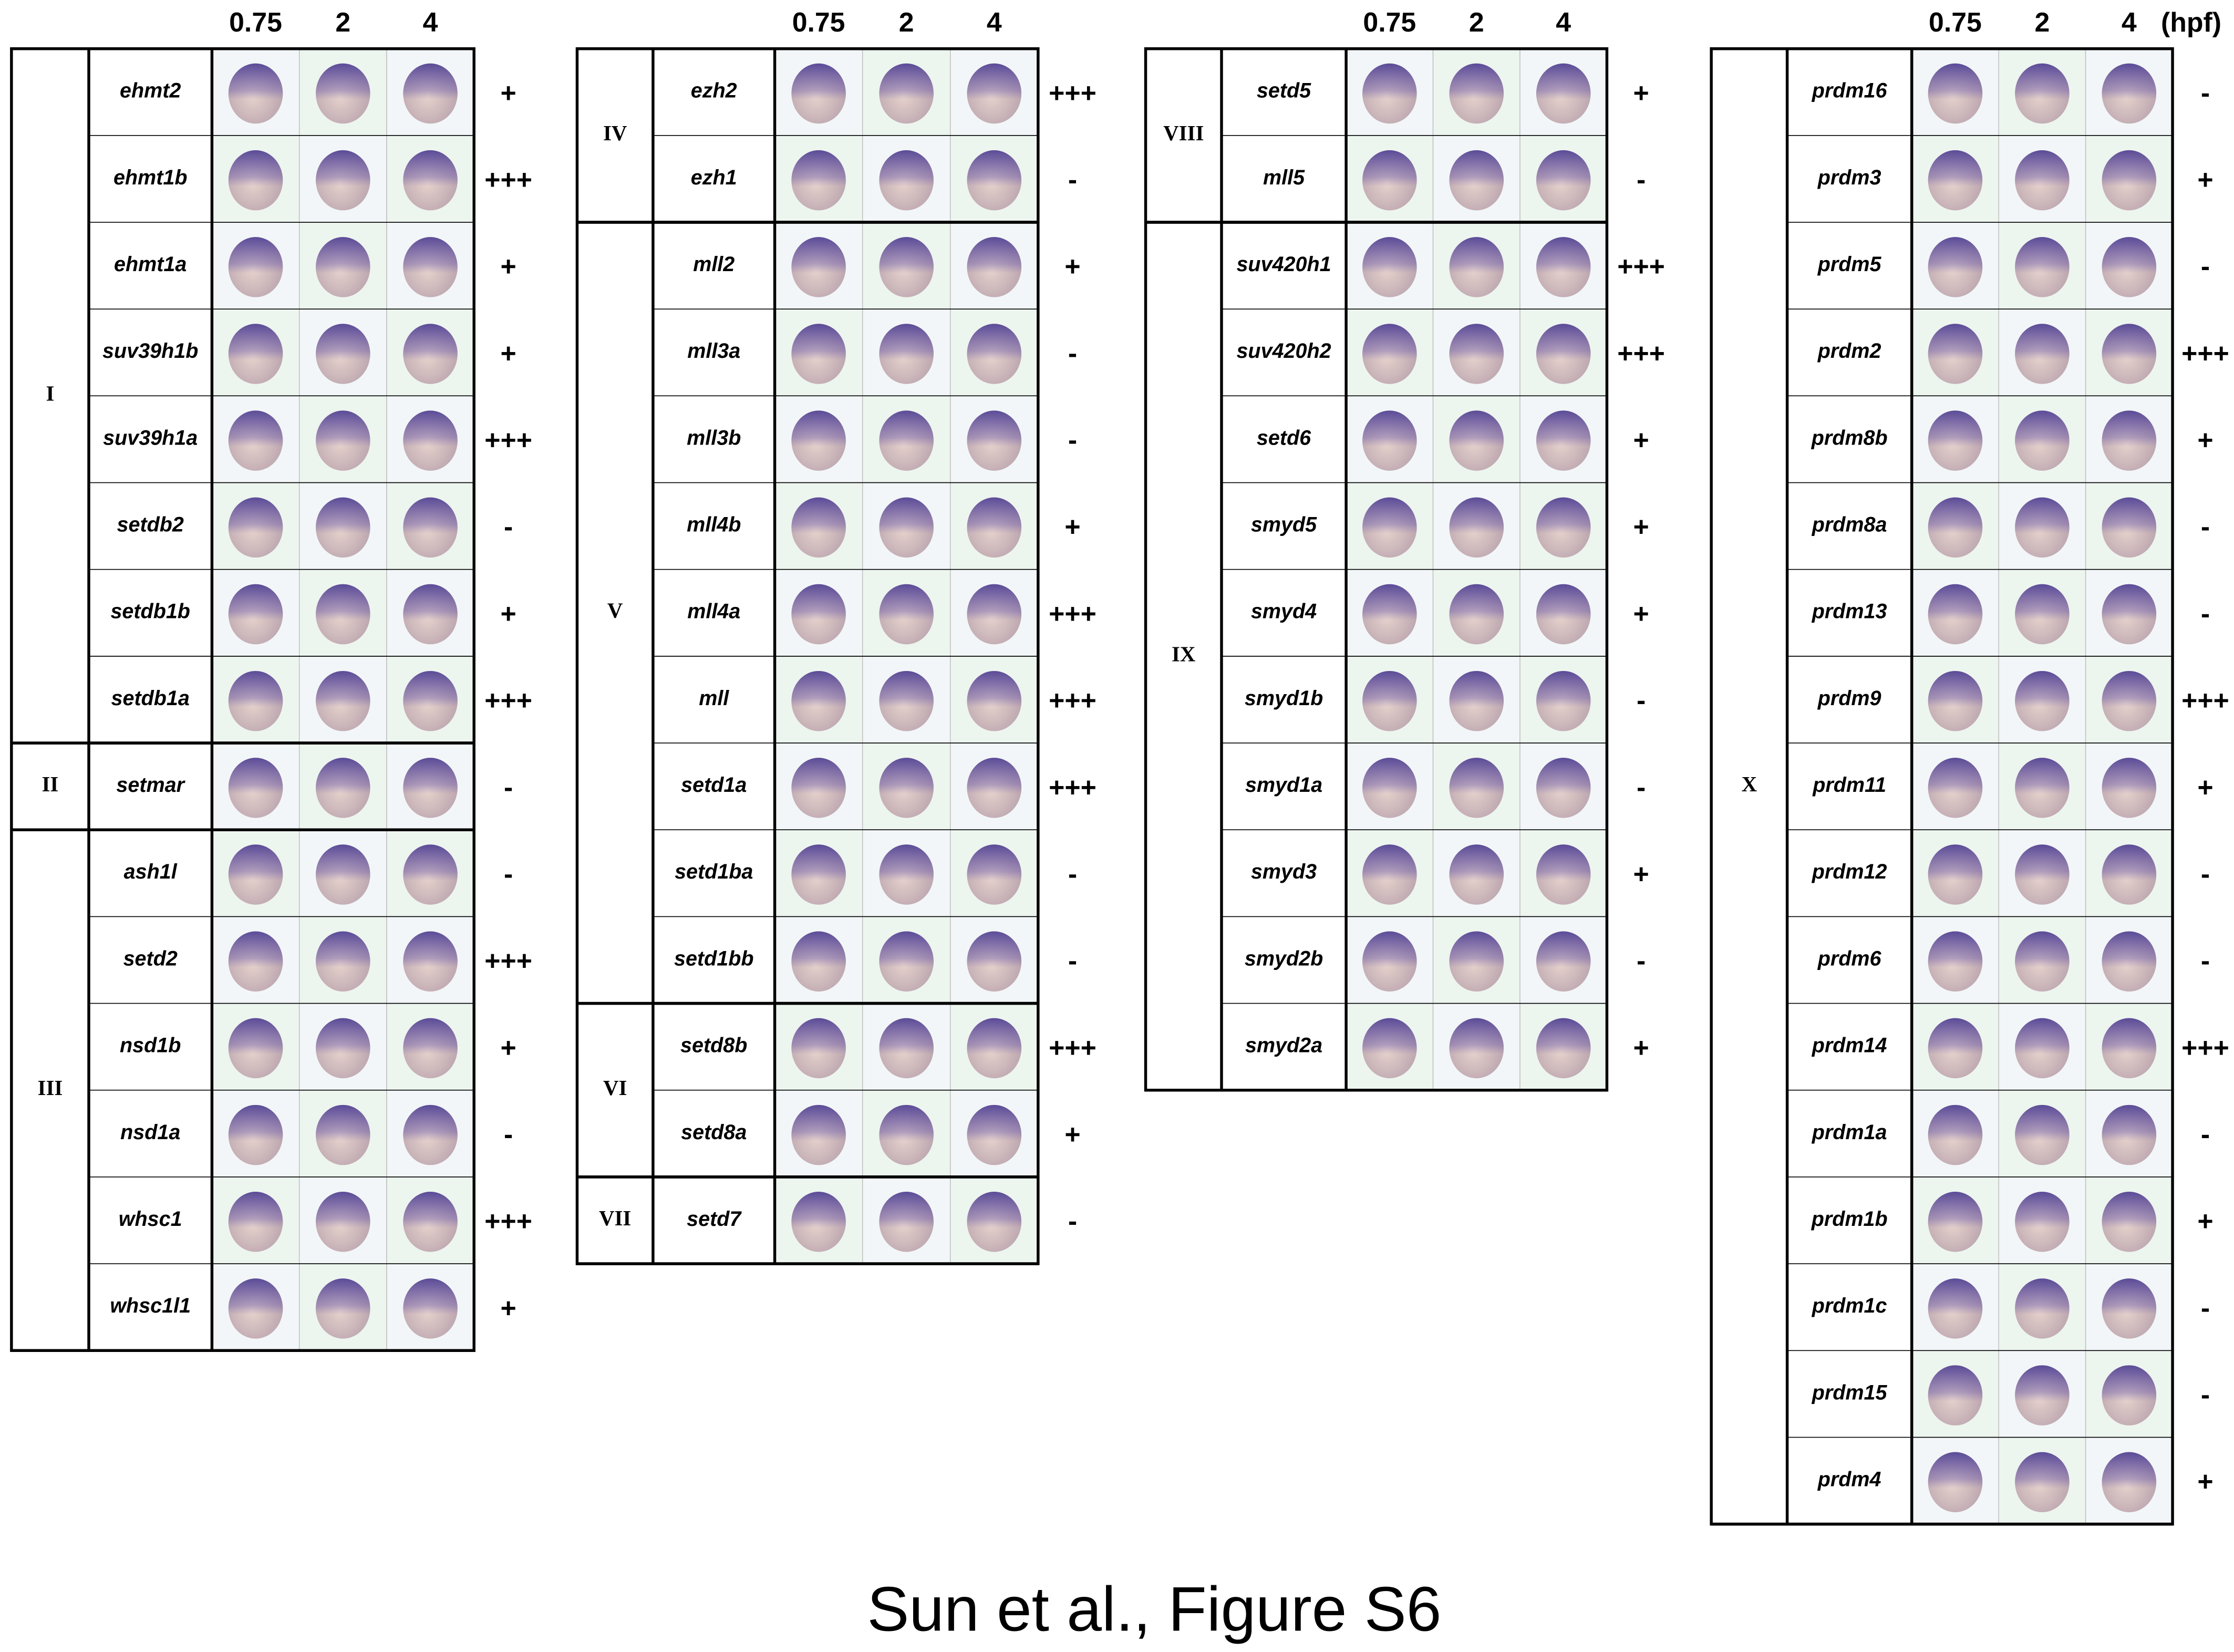 This screenshot has height=1652, width=2234. I want to click on panel-border, so click(1376, 569).